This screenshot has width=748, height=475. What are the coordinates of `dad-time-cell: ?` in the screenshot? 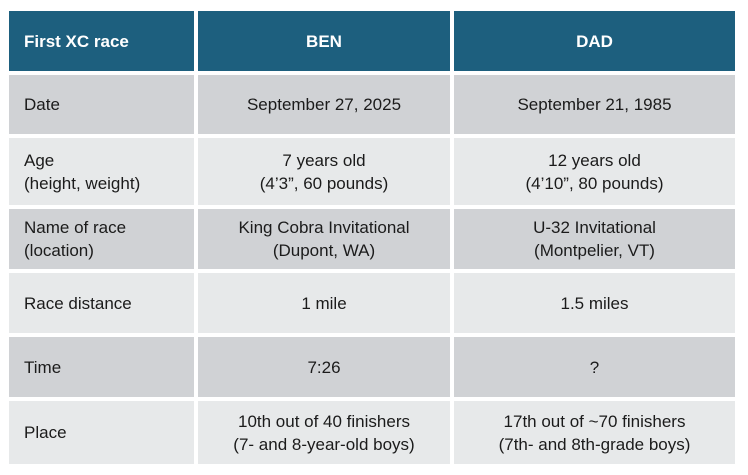 It's located at (594, 367).